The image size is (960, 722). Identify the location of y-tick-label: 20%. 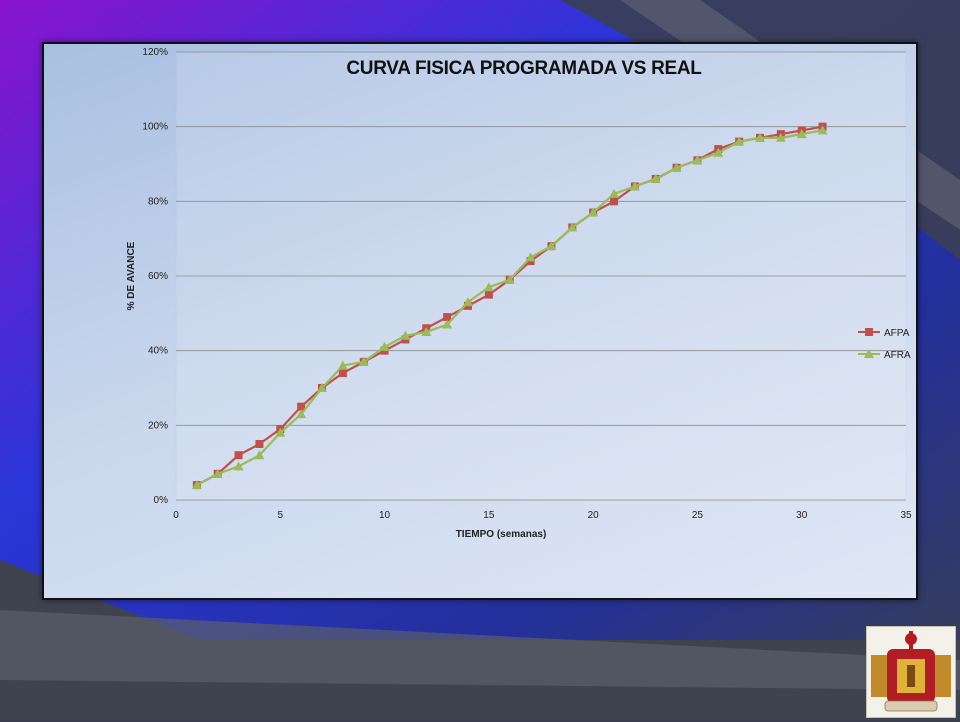
(158, 425).